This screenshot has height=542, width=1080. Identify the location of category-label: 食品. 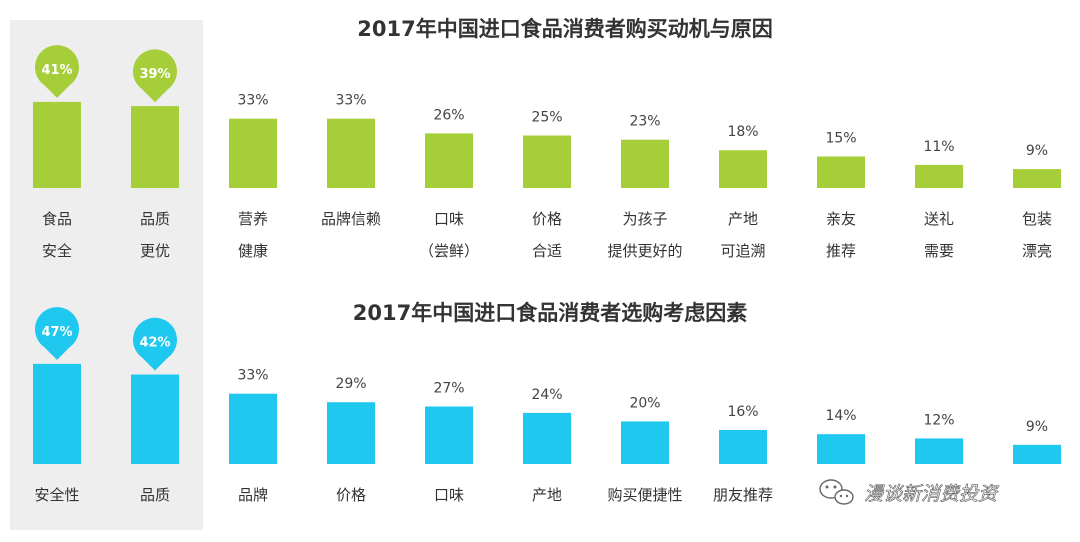
(57, 219).